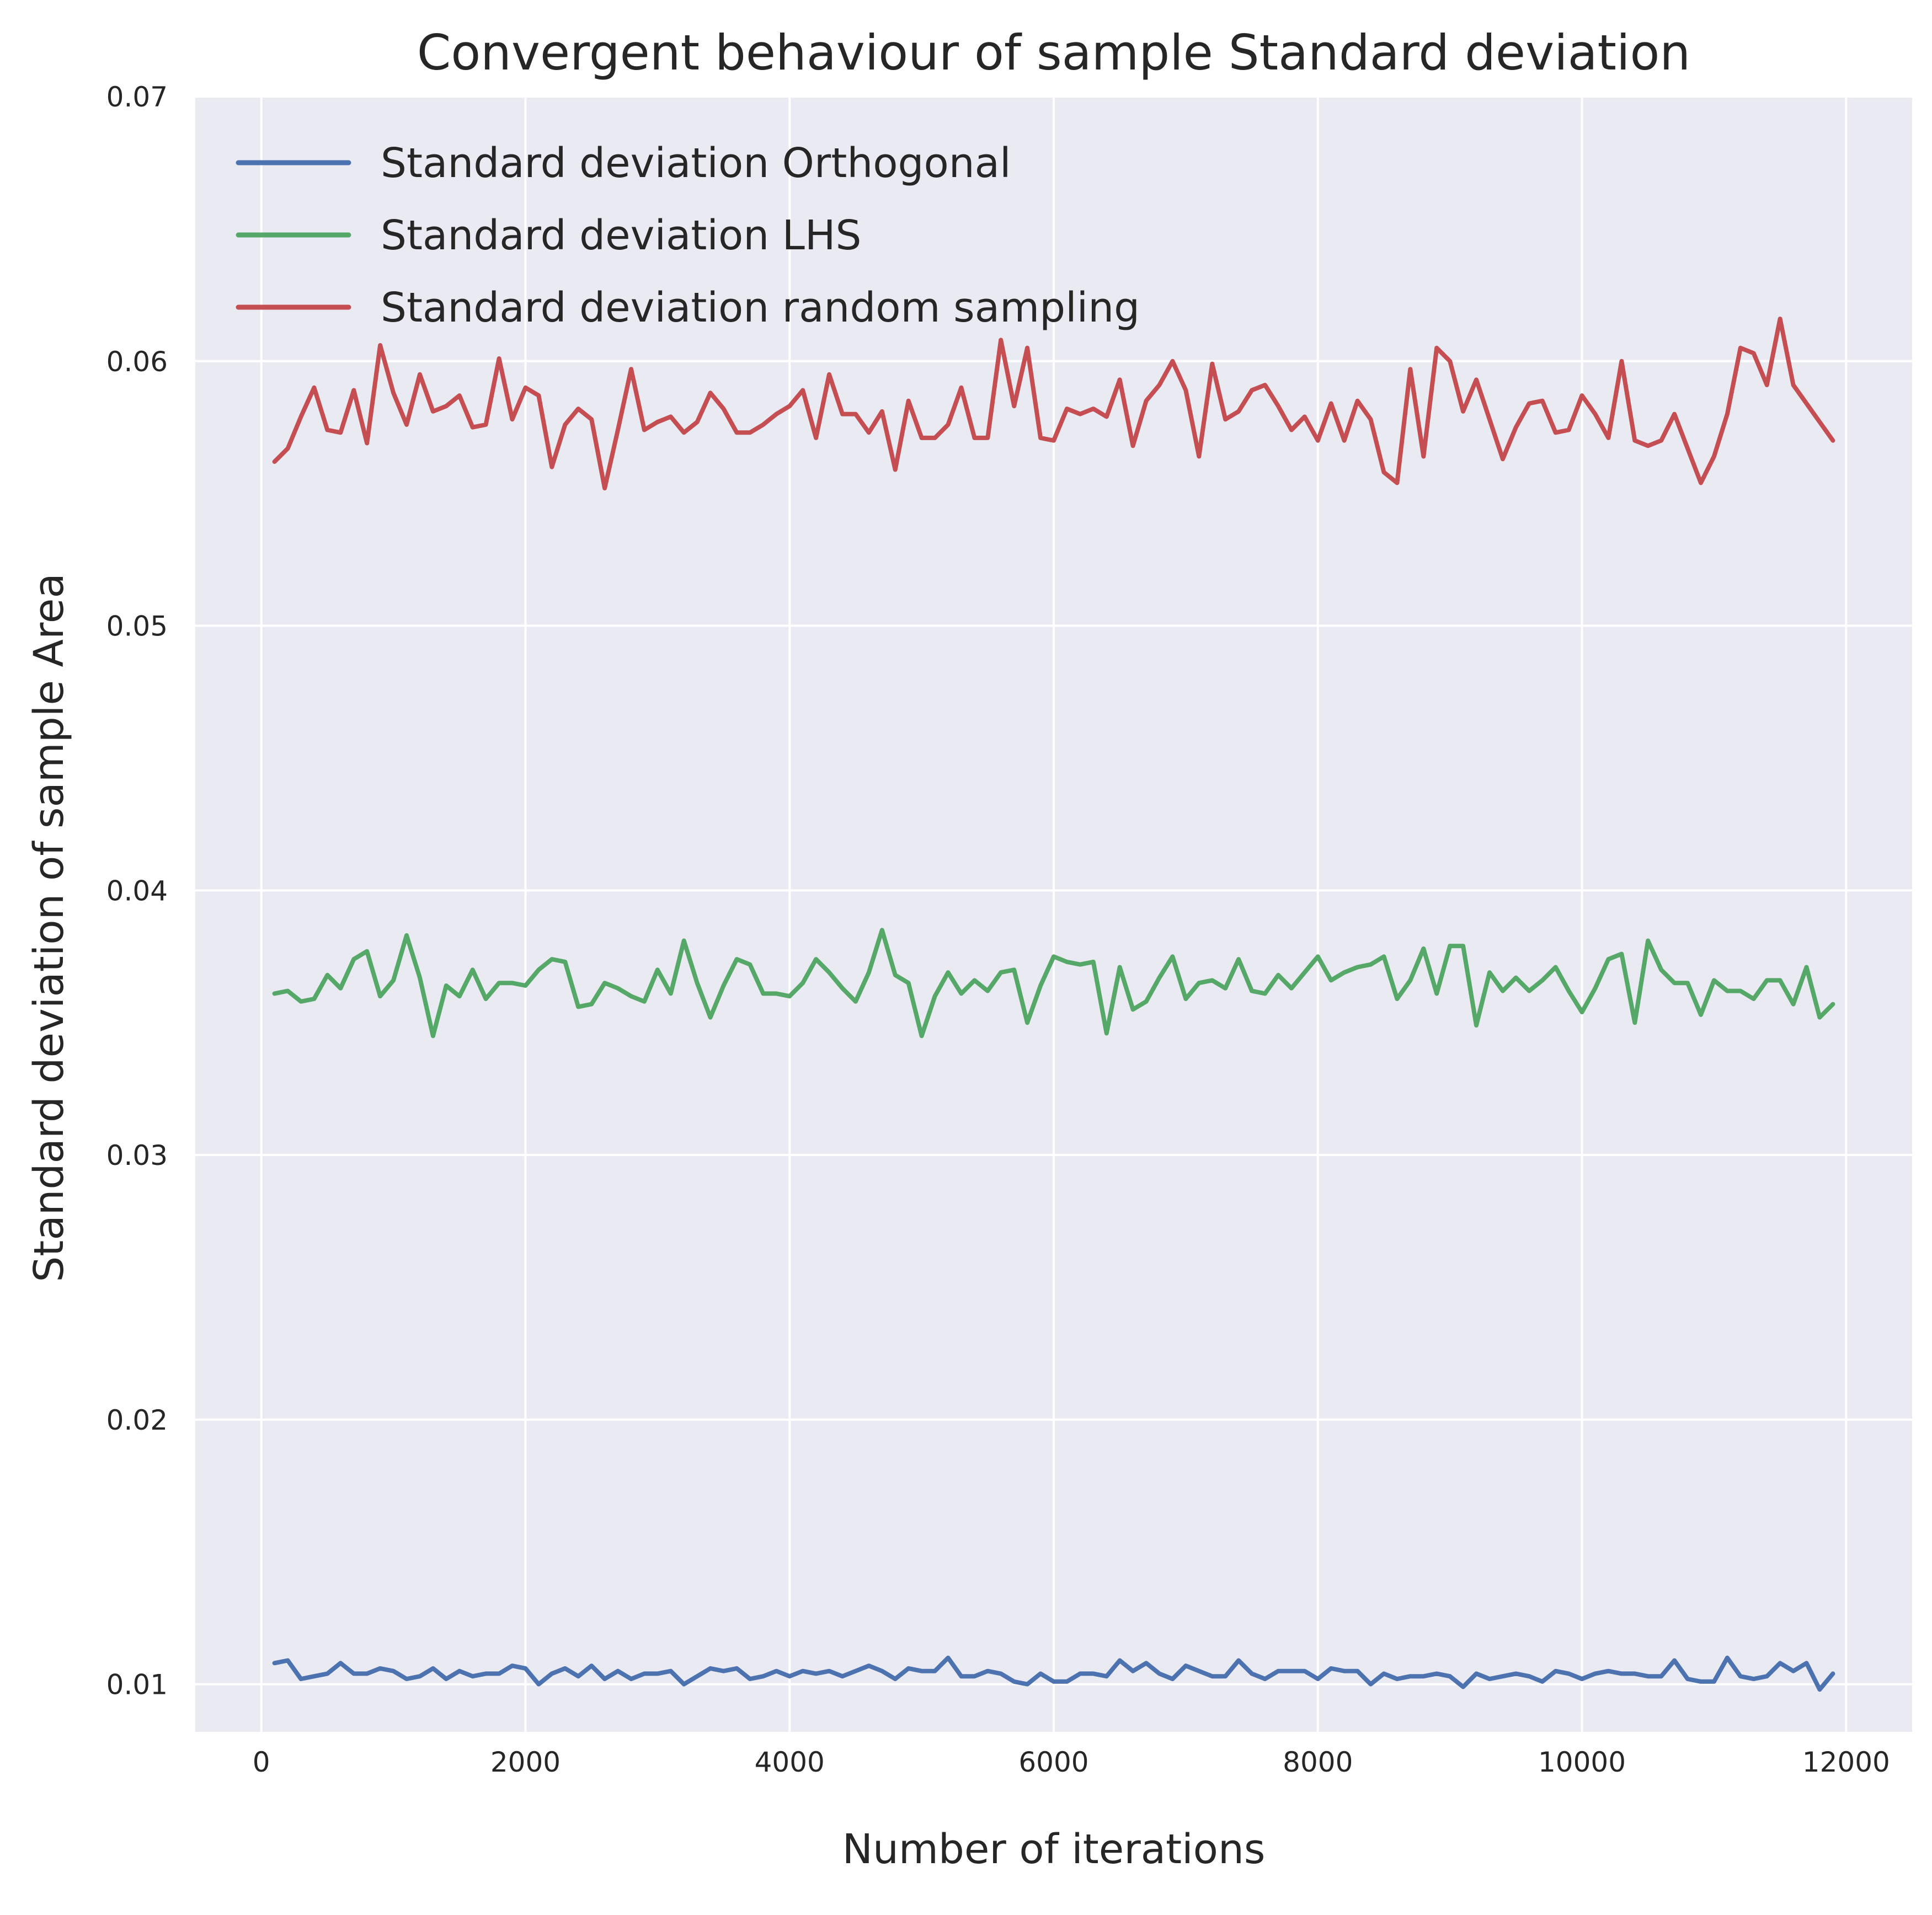 This screenshot has height=1915, width=1932. I want to click on y-tick-label: 0.04, so click(137, 891).